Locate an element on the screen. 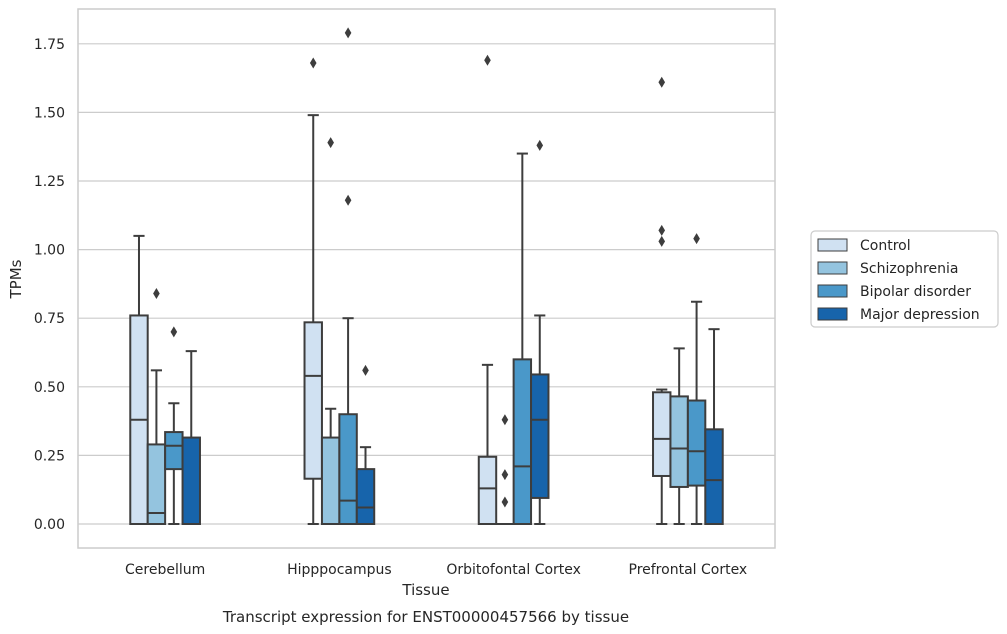 The image size is (1007, 634). legend-label: Control is located at coordinates (885, 246).